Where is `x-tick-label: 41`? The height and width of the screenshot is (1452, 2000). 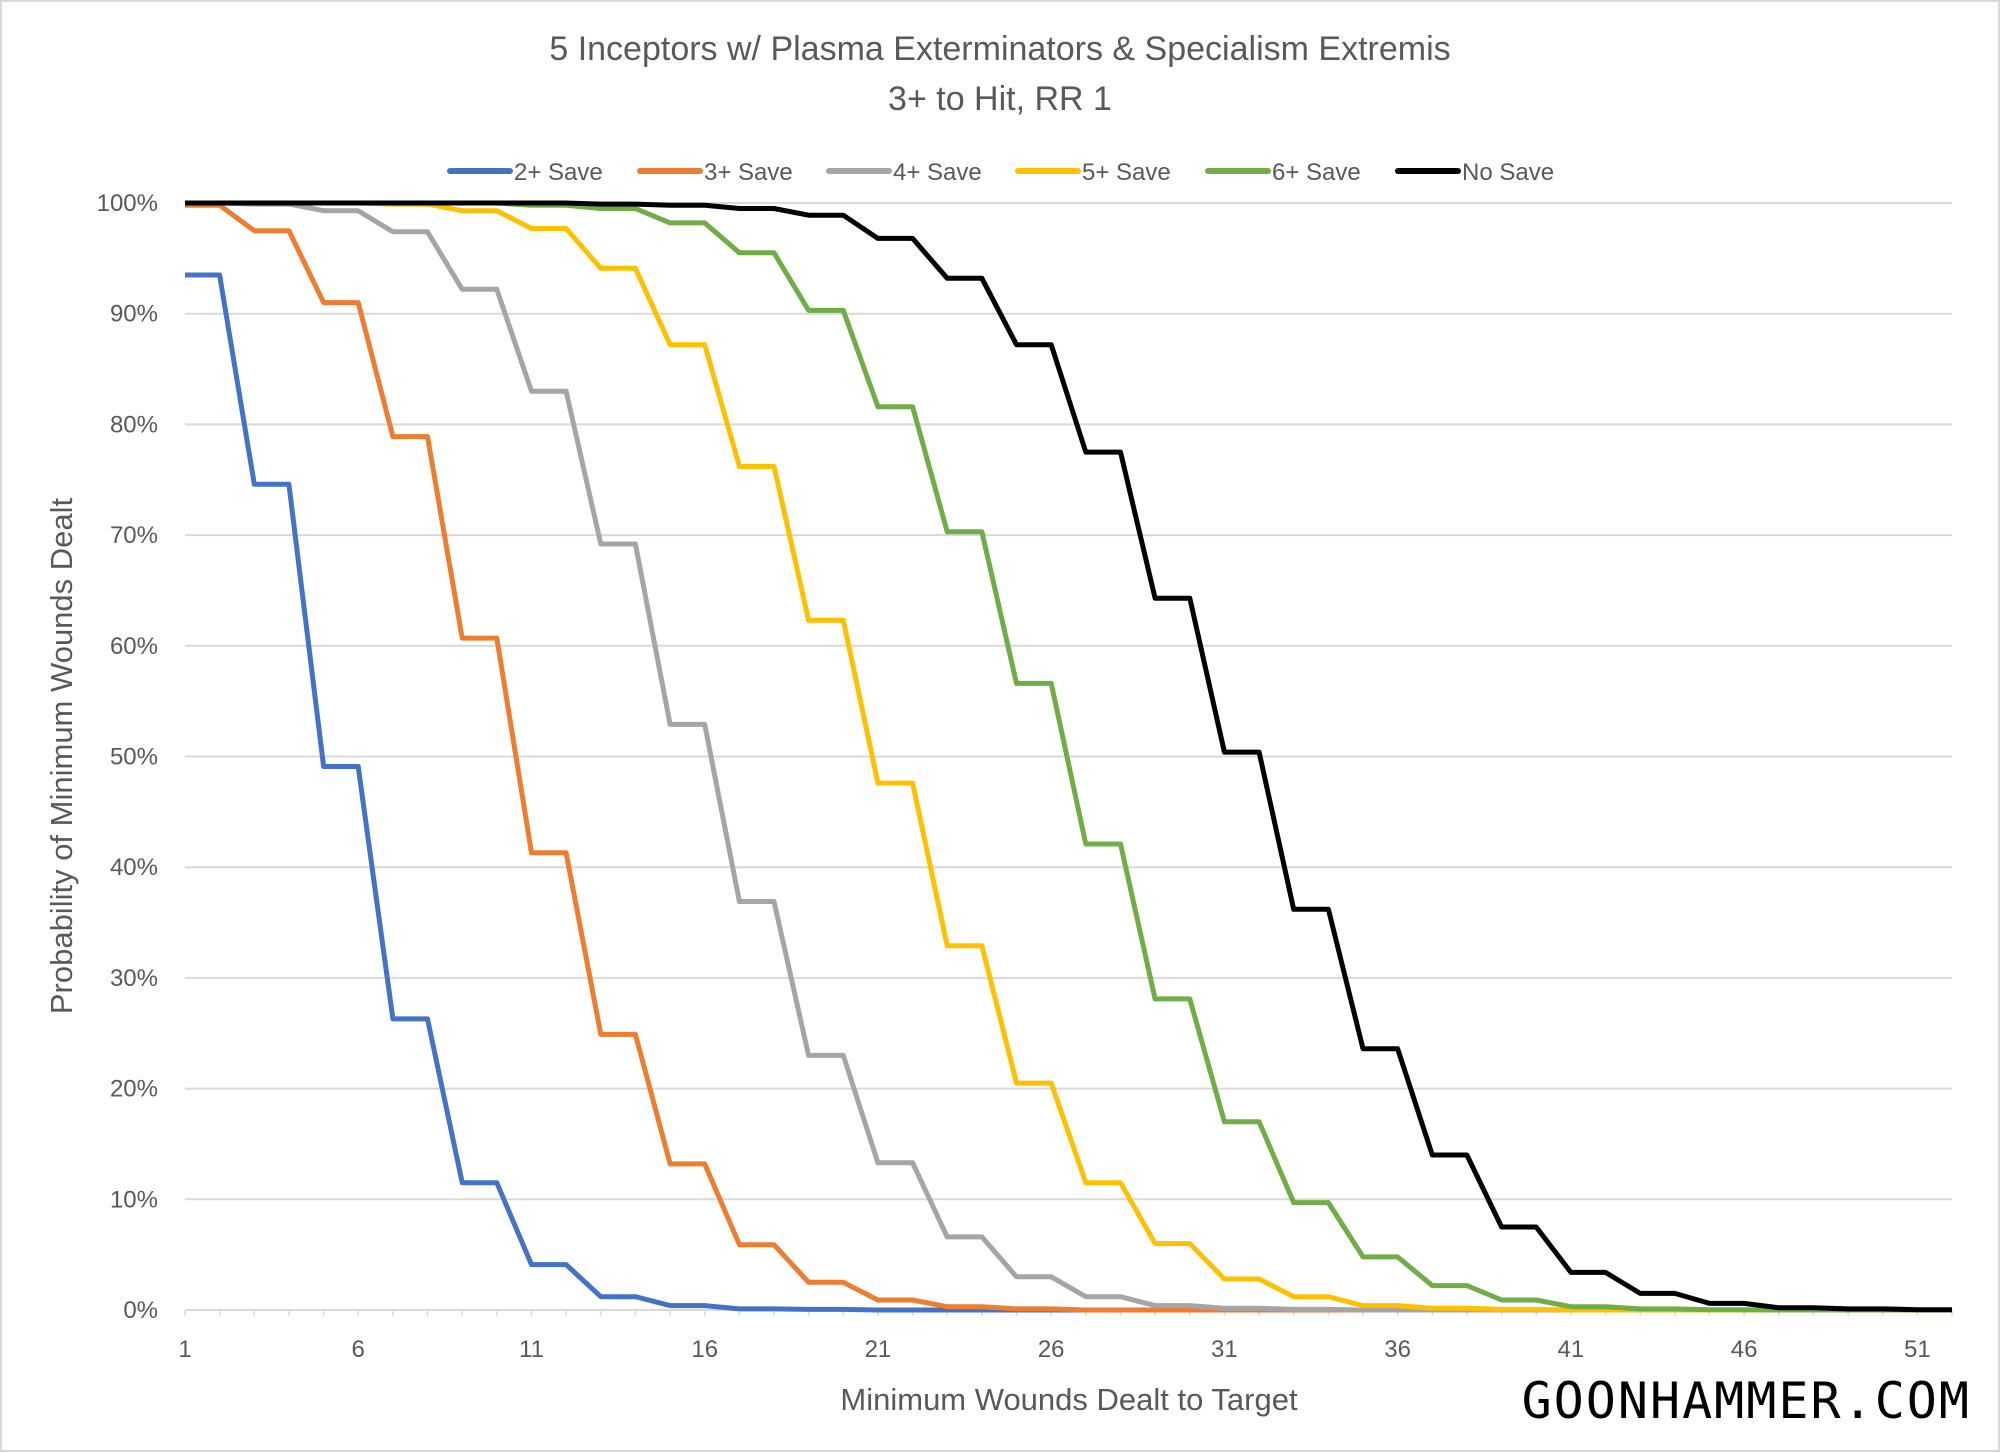
x-tick-label: 41 is located at coordinates (1571, 1349).